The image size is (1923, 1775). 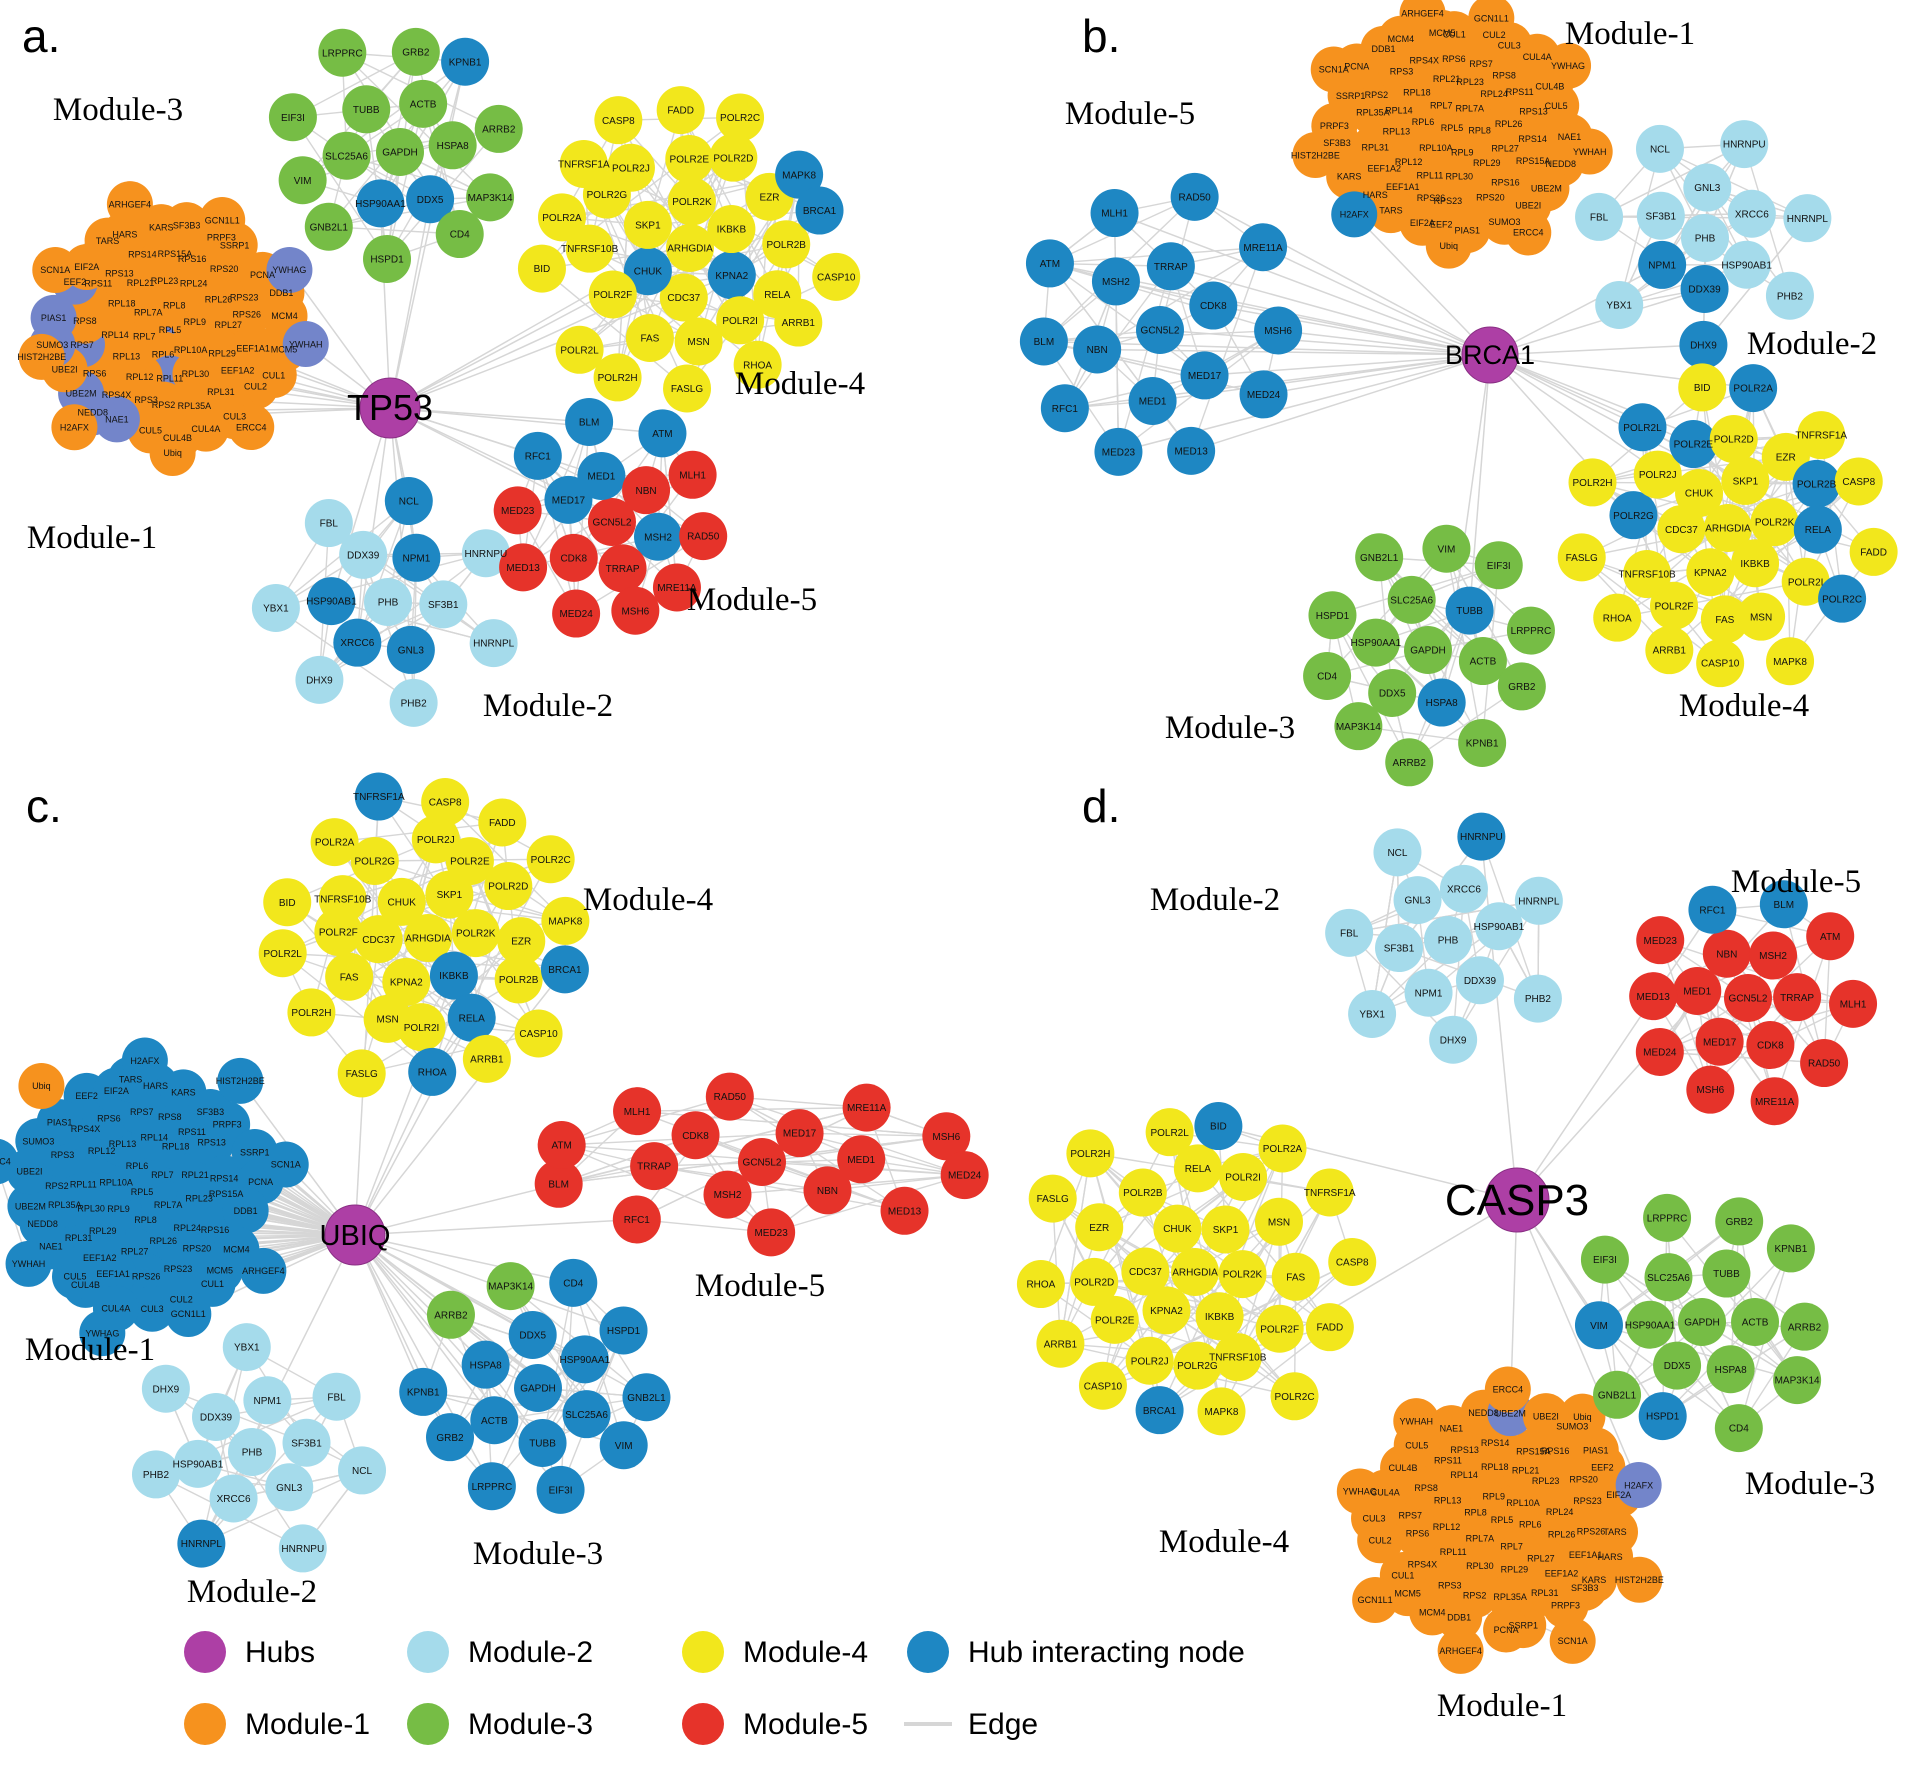 What do you see at coordinates (1697, 990) in the screenshot?
I see `node-d-MED1` at bounding box center [1697, 990].